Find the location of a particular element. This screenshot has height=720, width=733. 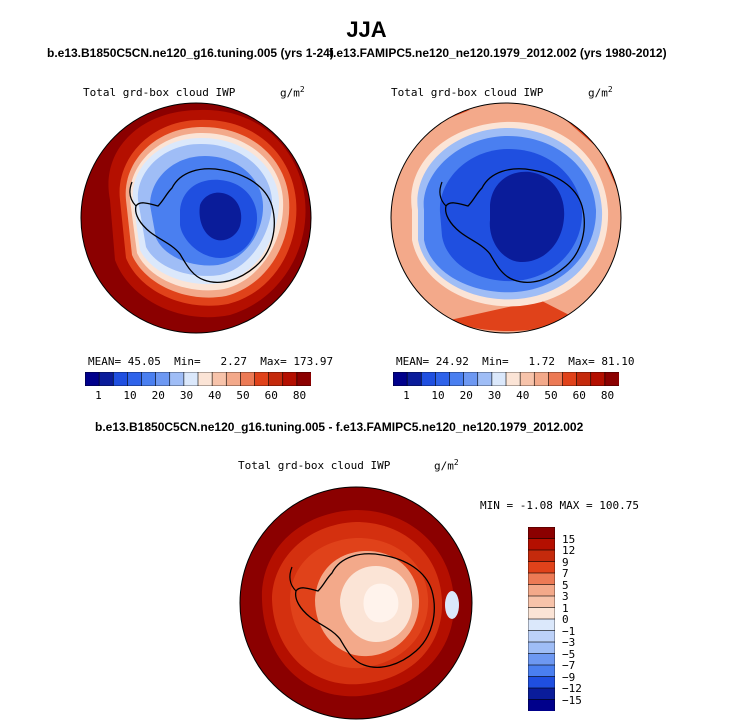

left-field-outer is located at coordinates (196, 218).